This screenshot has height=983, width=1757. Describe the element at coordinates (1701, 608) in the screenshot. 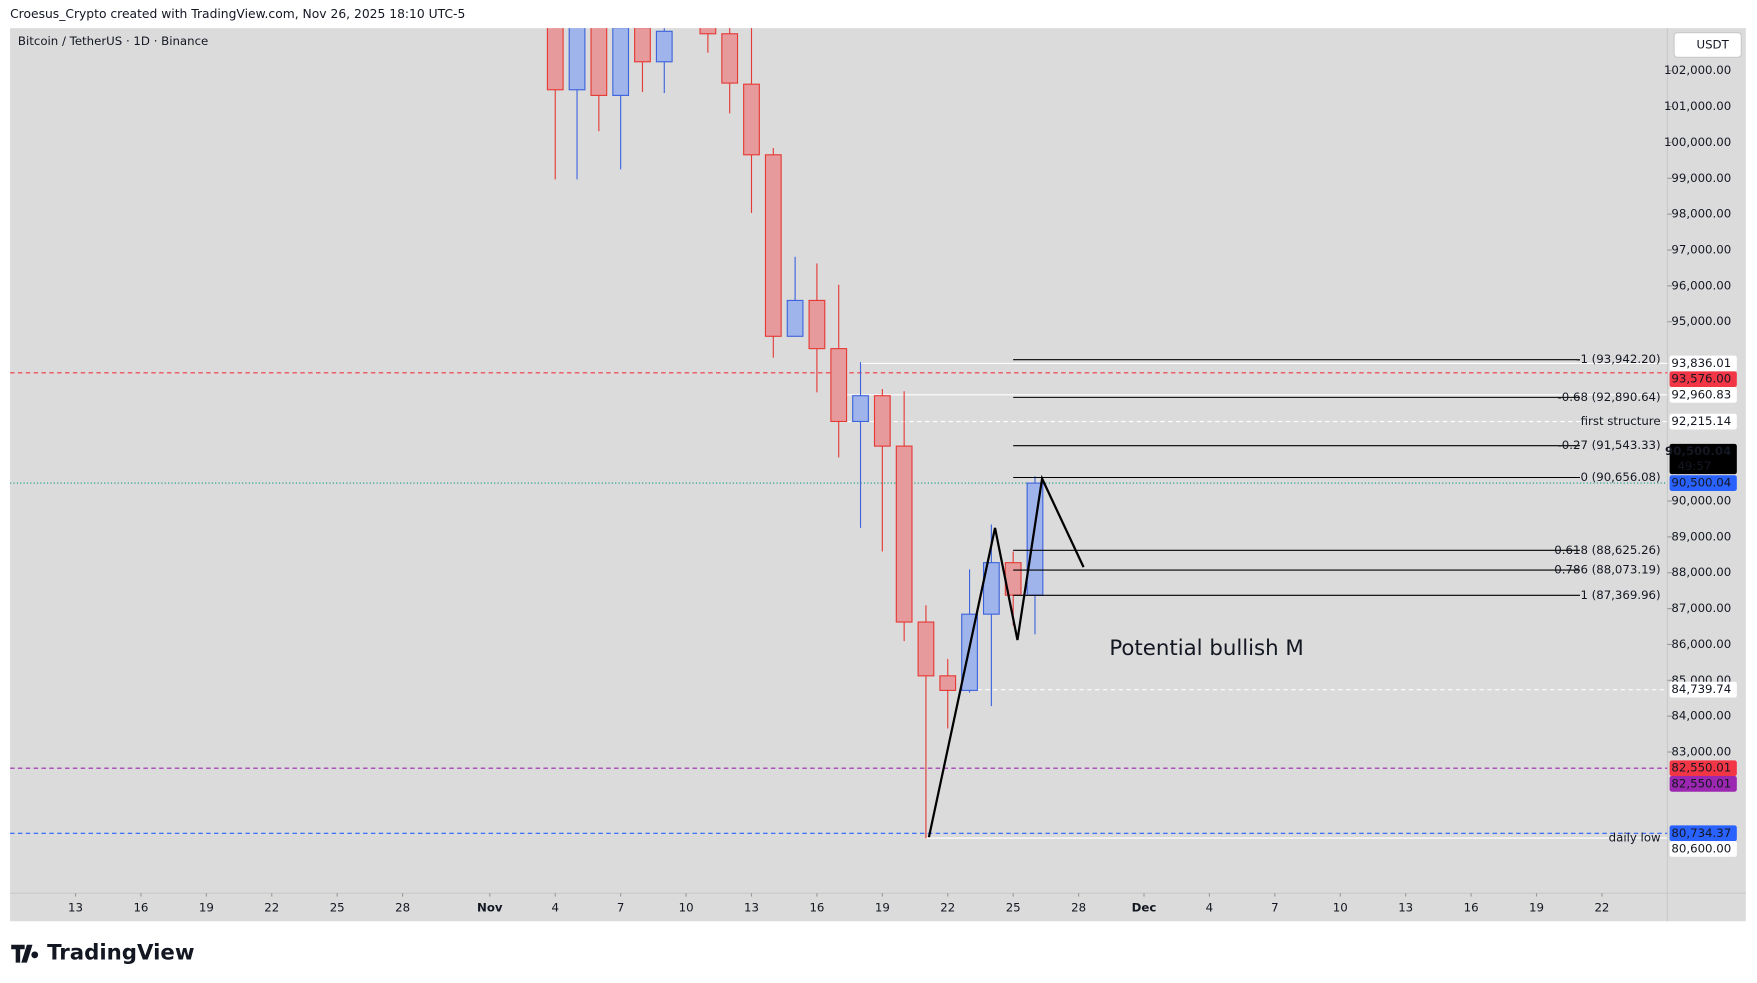

I see `y-tick-label: 87,000.00` at that location.